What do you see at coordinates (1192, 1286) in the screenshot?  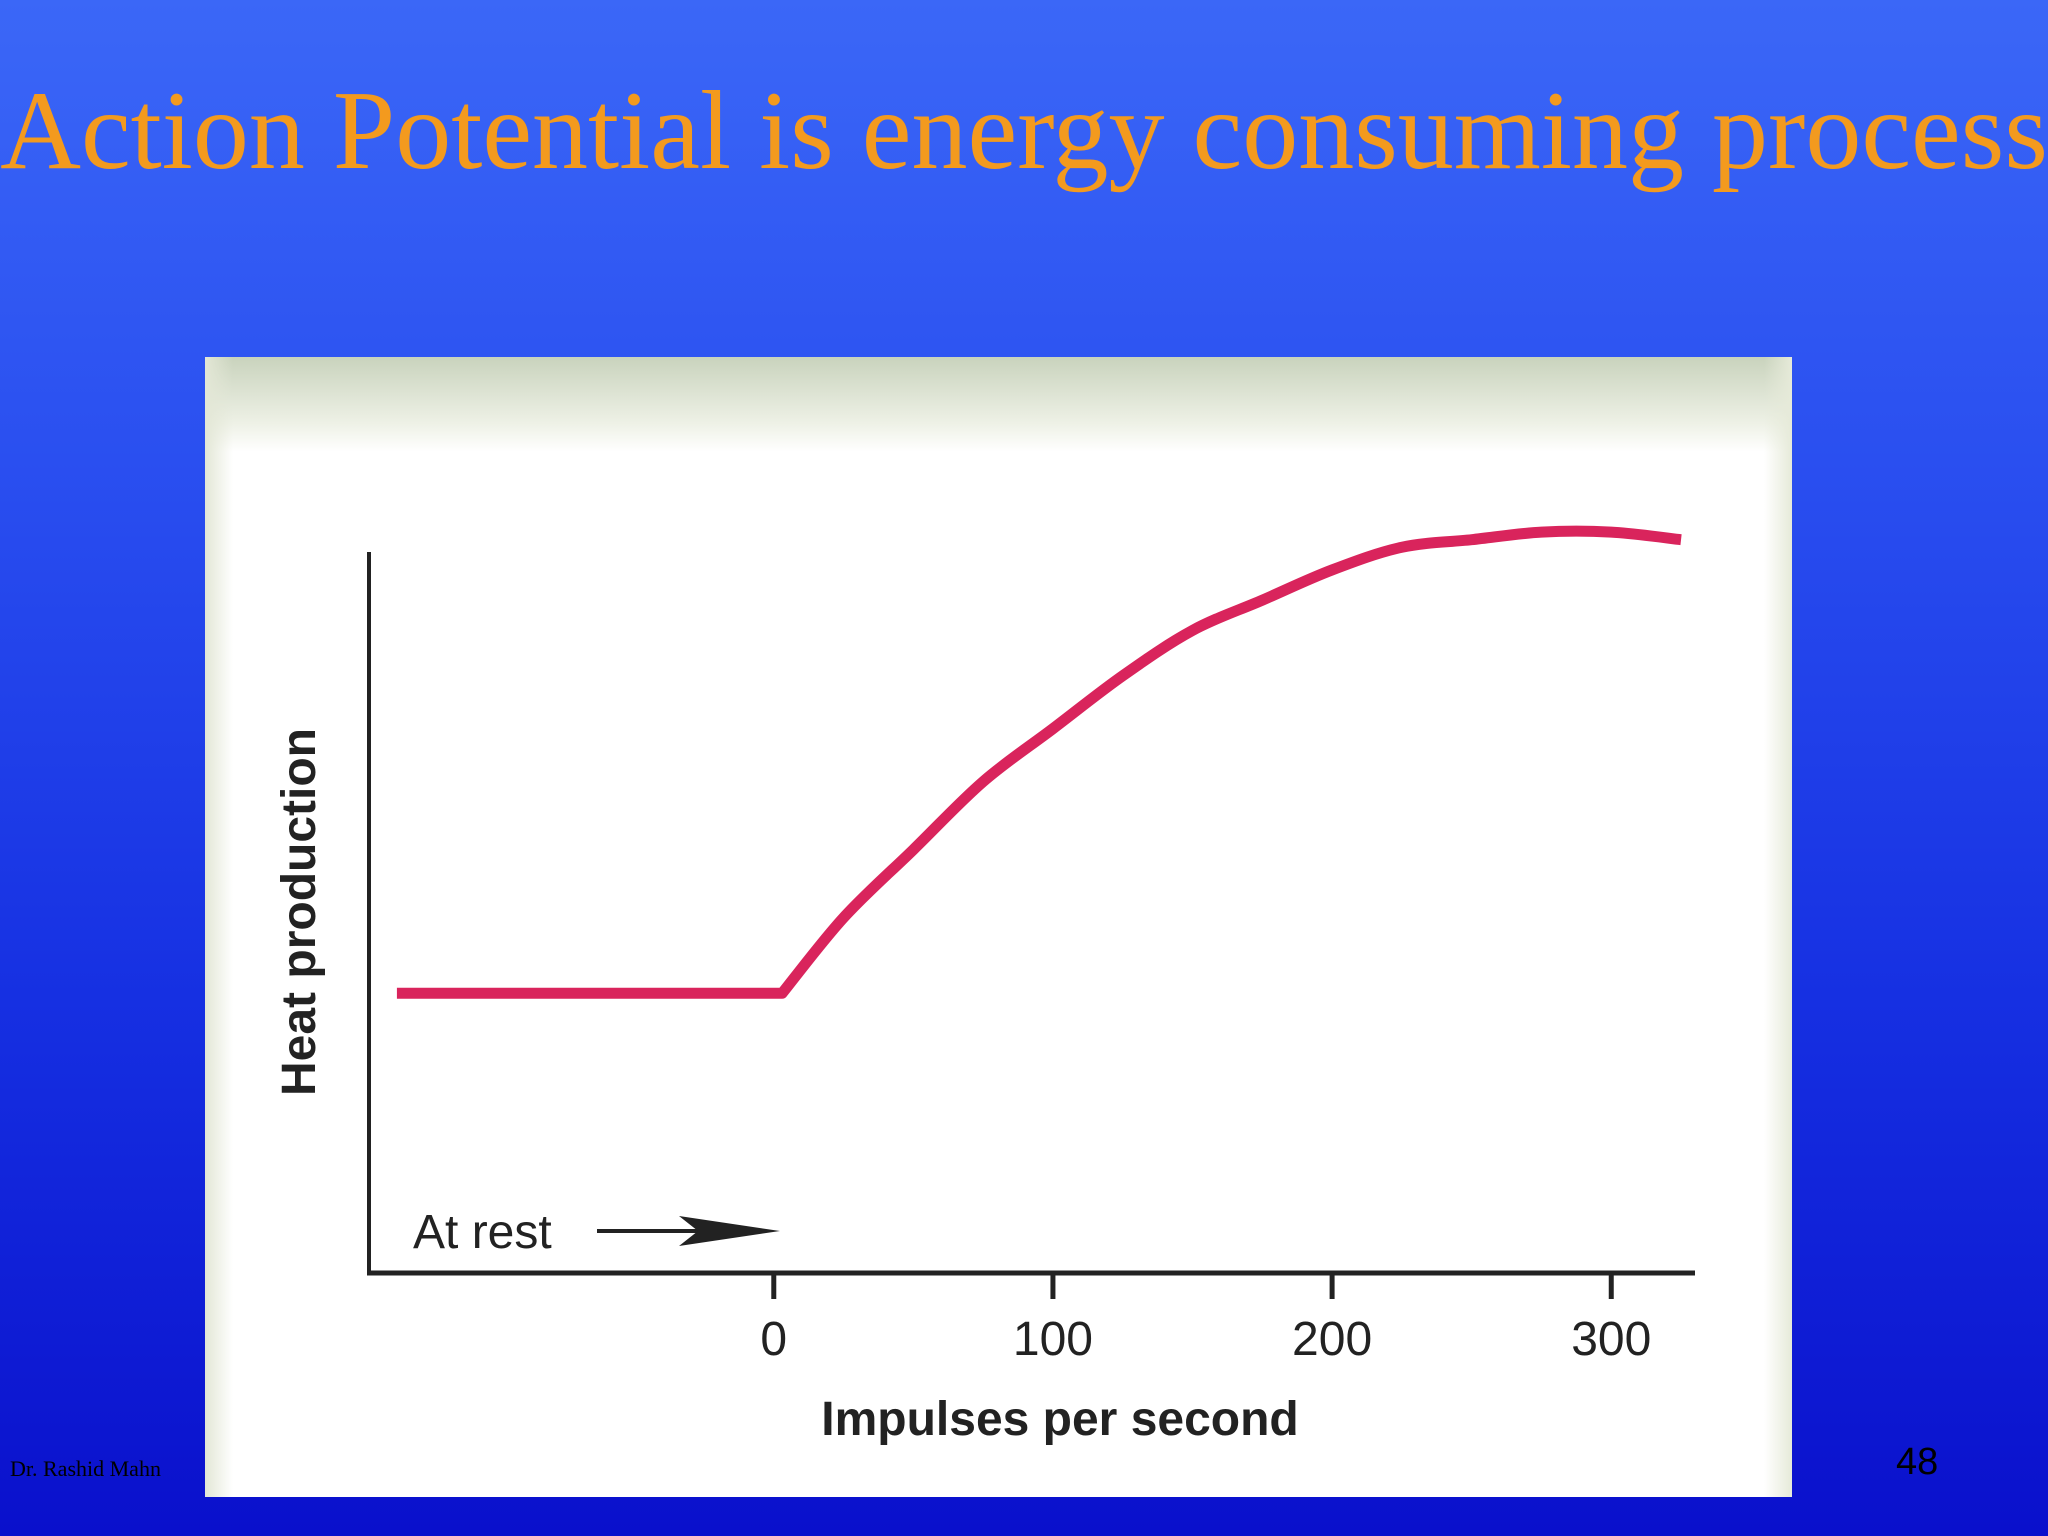 I see `x-ticks` at bounding box center [1192, 1286].